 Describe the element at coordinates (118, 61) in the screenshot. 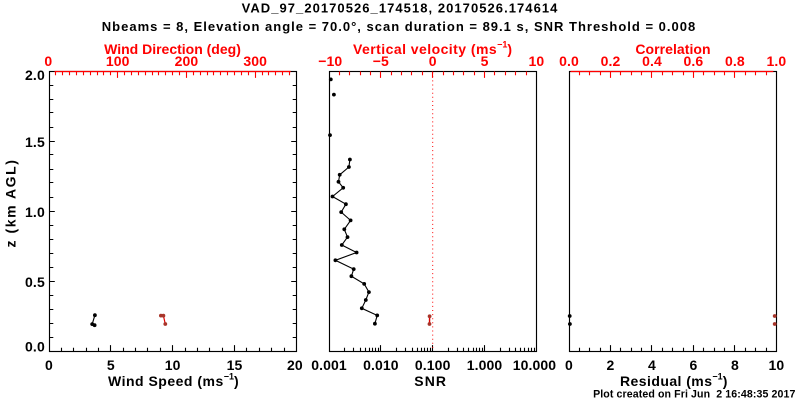

I see `svg-text: 100` at that location.